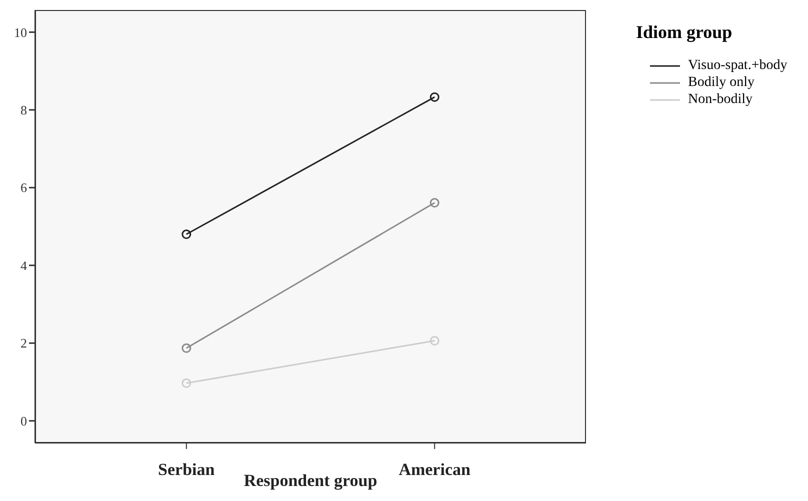 Image resolution: width=808 pixels, height=501 pixels. What do you see at coordinates (685, 32) in the screenshot?
I see `legend-title: Idiom group` at bounding box center [685, 32].